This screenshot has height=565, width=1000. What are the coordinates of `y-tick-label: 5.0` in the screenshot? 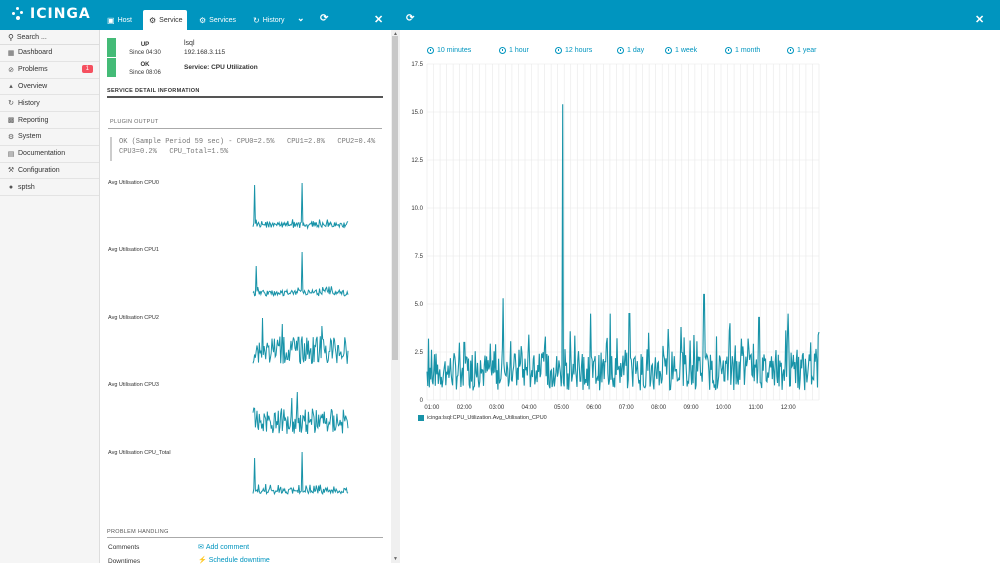 It's located at (419, 305).